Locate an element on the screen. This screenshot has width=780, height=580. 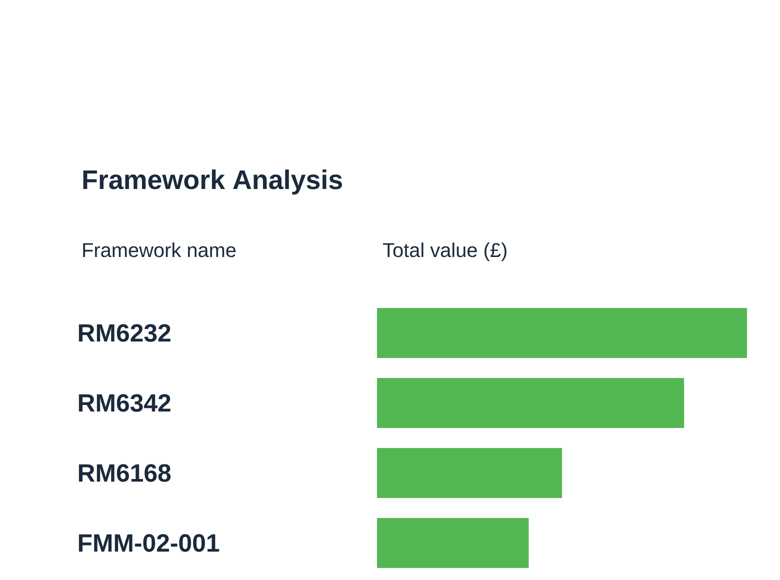
y-axis-title: Framework name is located at coordinates (159, 250).